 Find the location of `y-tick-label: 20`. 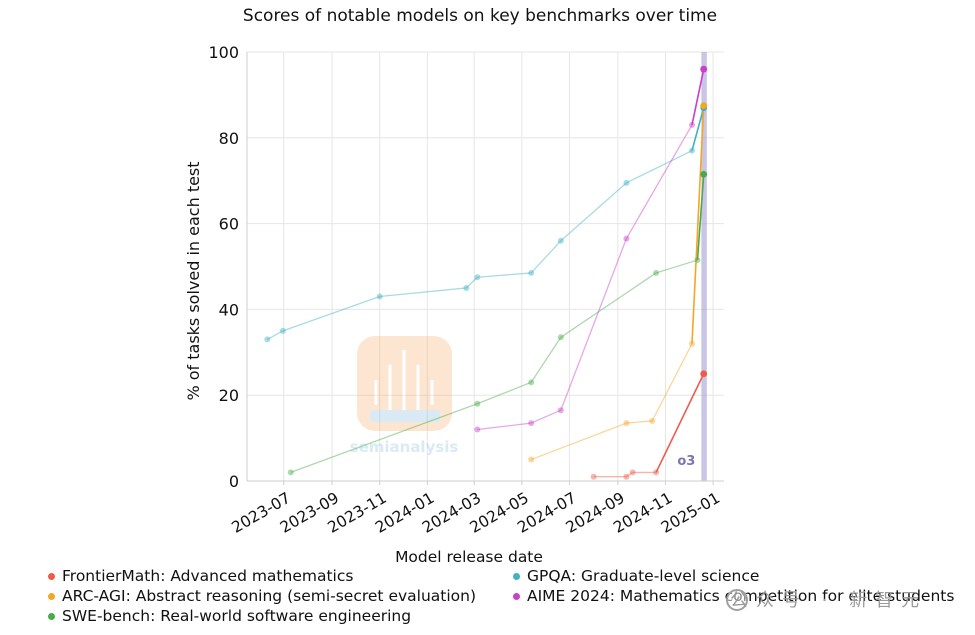

y-tick-label: 20 is located at coordinates (229, 395).